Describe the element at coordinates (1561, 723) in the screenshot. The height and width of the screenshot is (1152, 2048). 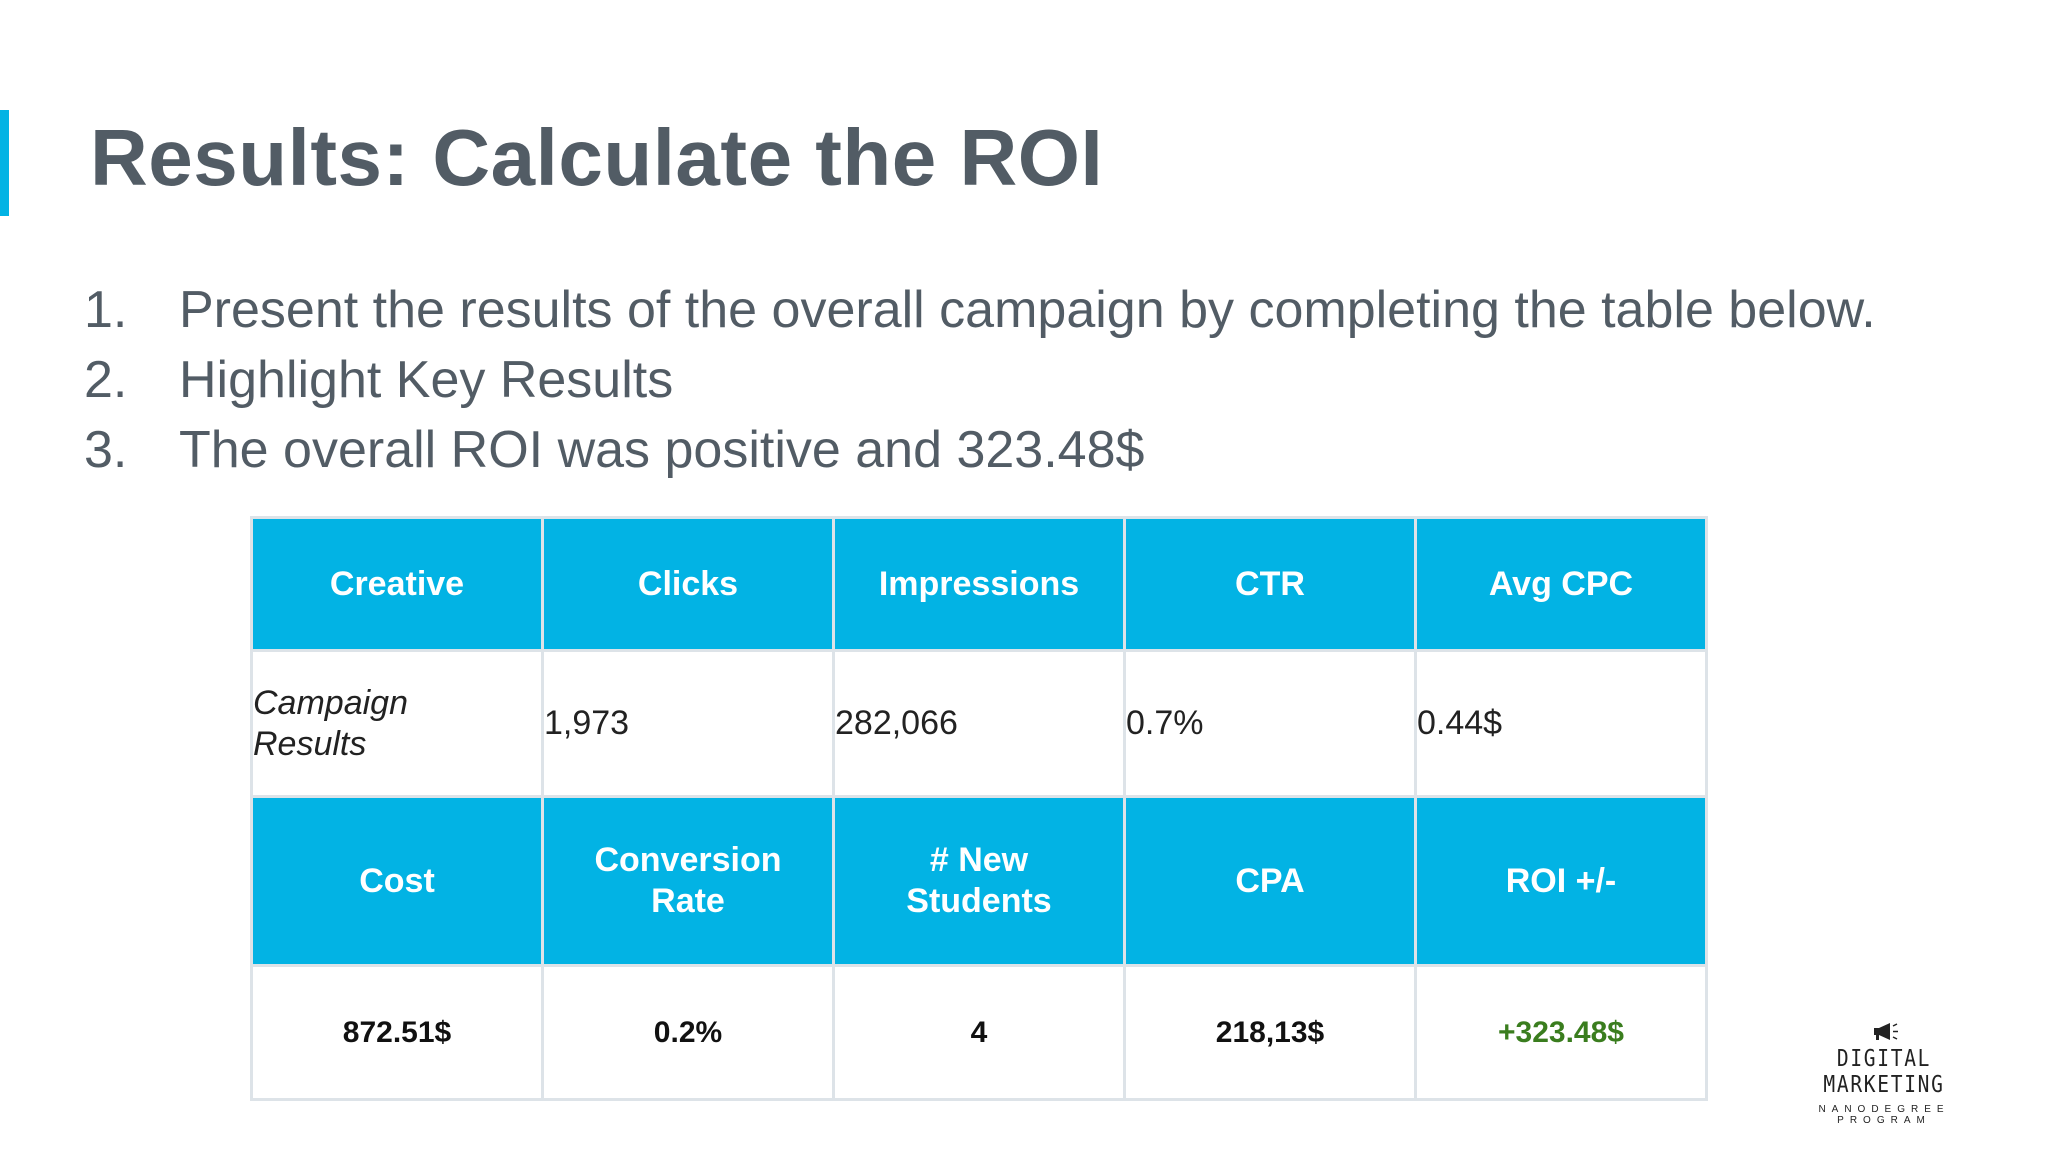
I see `cell-avg-cpc: 0.44$` at that location.